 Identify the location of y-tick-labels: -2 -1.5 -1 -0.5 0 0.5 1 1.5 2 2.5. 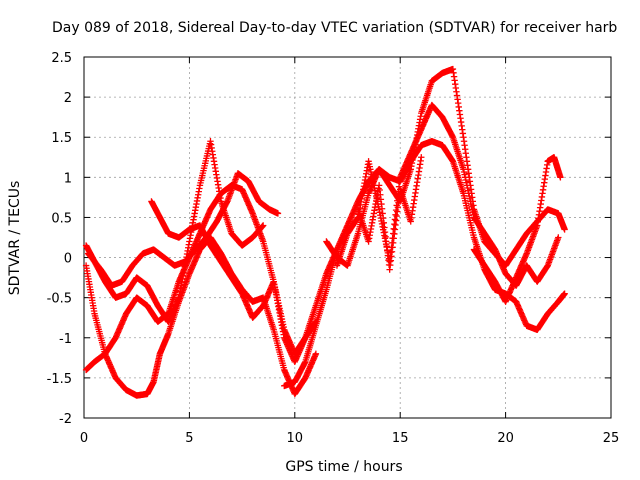
(59, 239).